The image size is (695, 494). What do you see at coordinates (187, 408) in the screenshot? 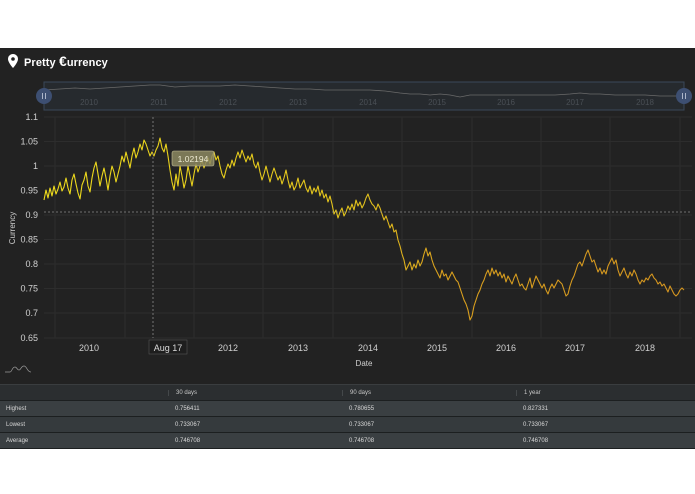
I see `cell-value: 0.756411` at bounding box center [187, 408].